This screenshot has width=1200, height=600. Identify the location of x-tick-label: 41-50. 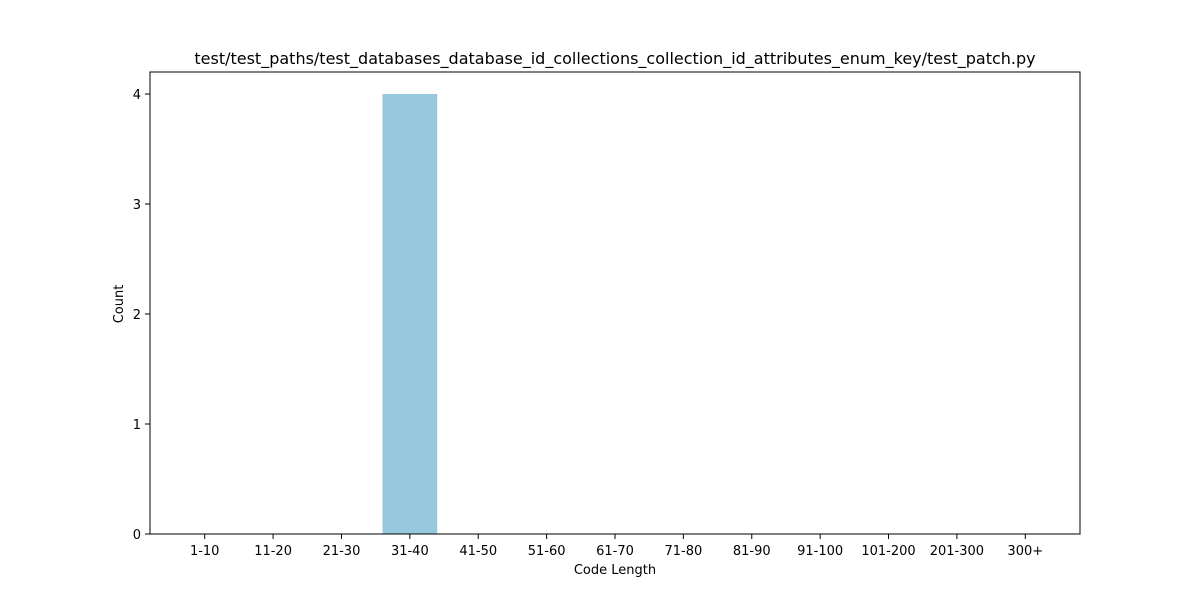
(478, 551).